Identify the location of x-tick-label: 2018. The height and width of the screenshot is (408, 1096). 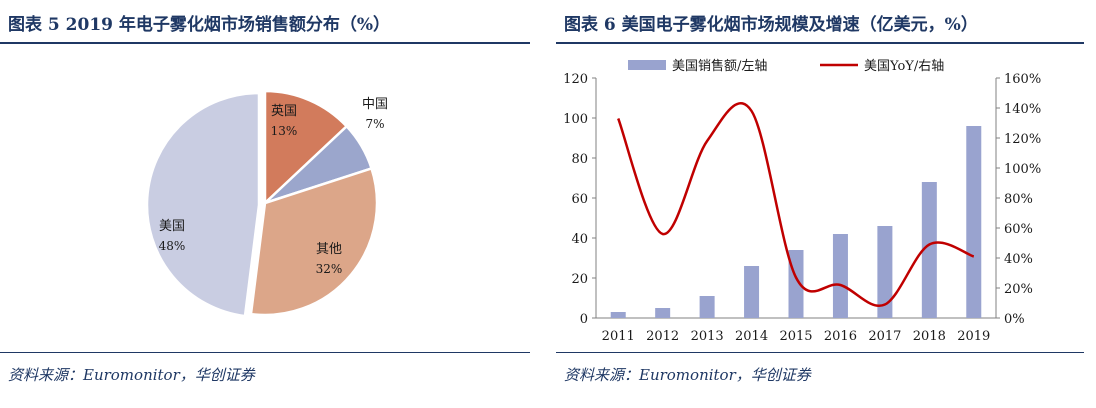
(929, 336).